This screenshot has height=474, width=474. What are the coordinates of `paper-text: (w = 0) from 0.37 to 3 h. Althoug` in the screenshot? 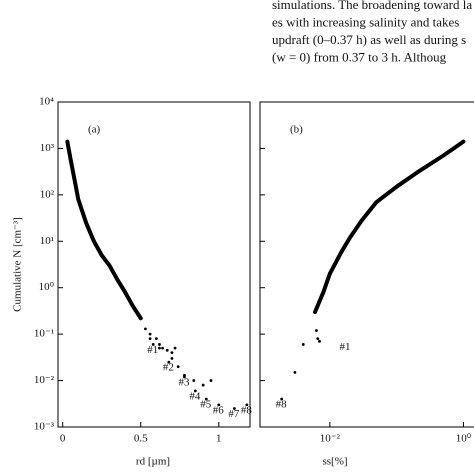 It's located at (359, 56).